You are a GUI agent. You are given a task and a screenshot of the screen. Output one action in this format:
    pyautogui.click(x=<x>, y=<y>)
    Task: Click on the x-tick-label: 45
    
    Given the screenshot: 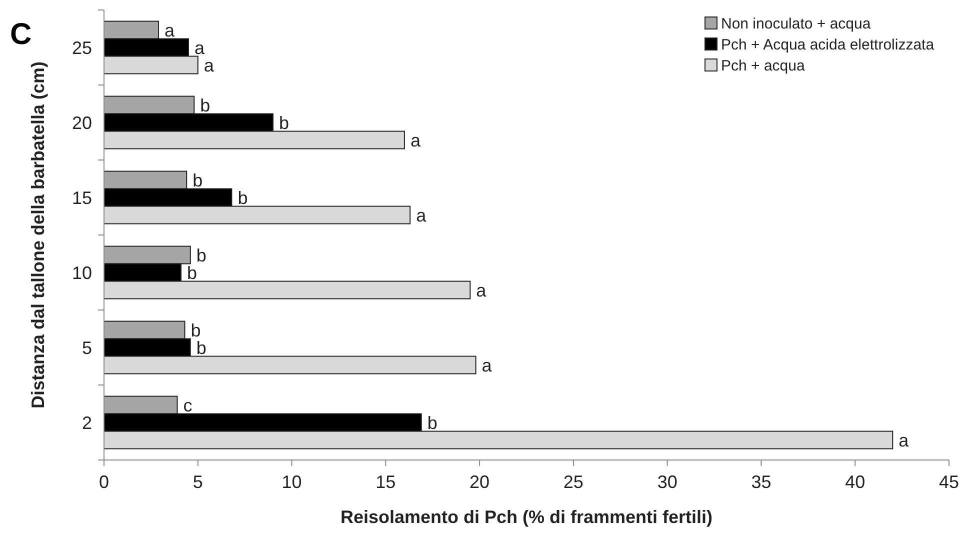 What is the action you would take?
    pyautogui.click(x=949, y=482)
    